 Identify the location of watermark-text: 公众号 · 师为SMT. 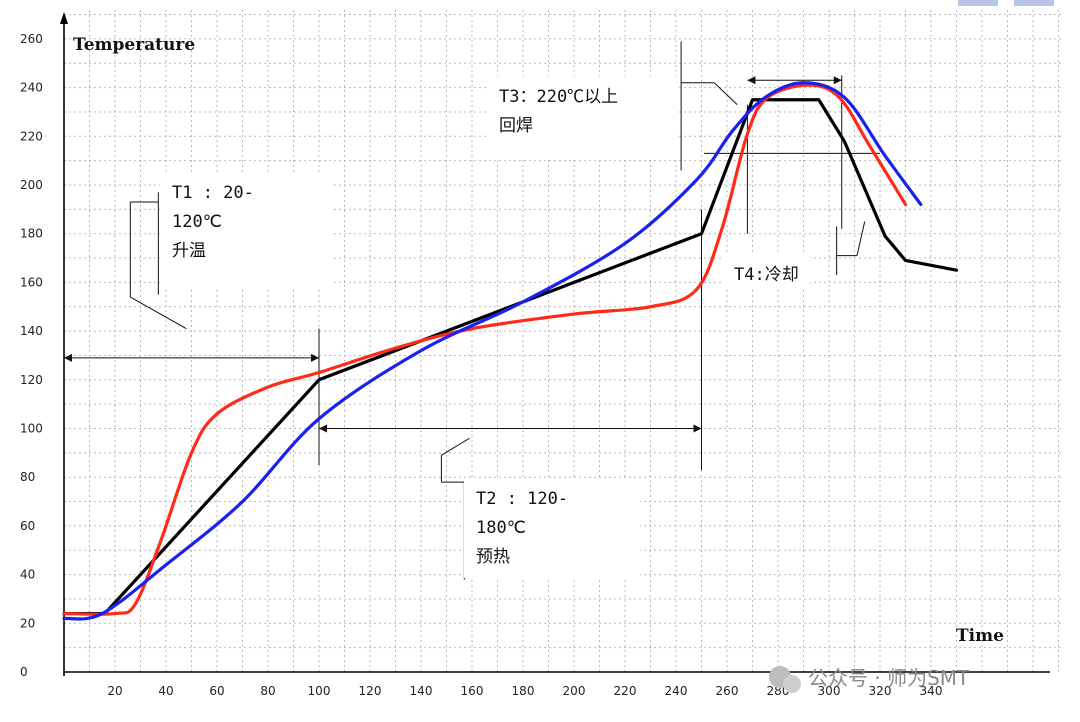
(889, 678).